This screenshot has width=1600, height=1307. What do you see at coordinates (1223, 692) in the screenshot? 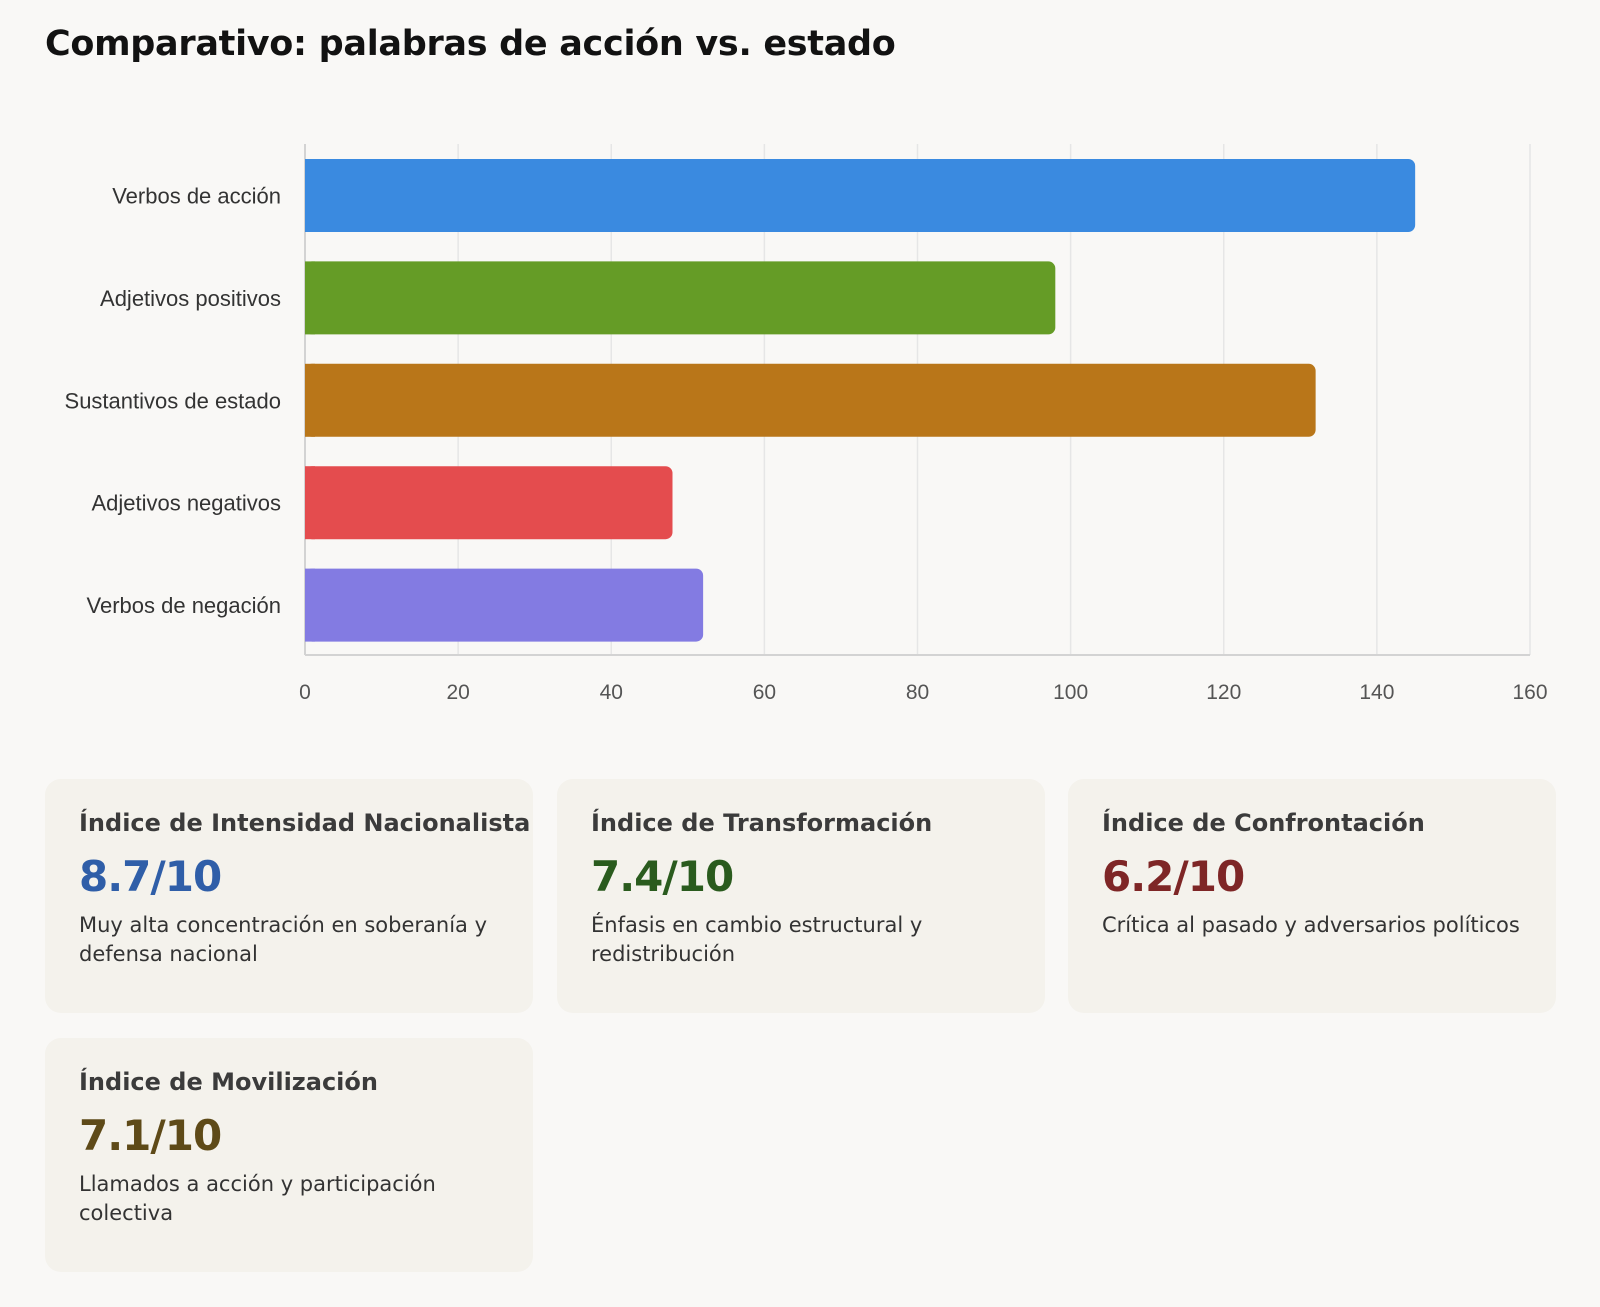
I see `x-tick-label: 120` at bounding box center [1223, 692].